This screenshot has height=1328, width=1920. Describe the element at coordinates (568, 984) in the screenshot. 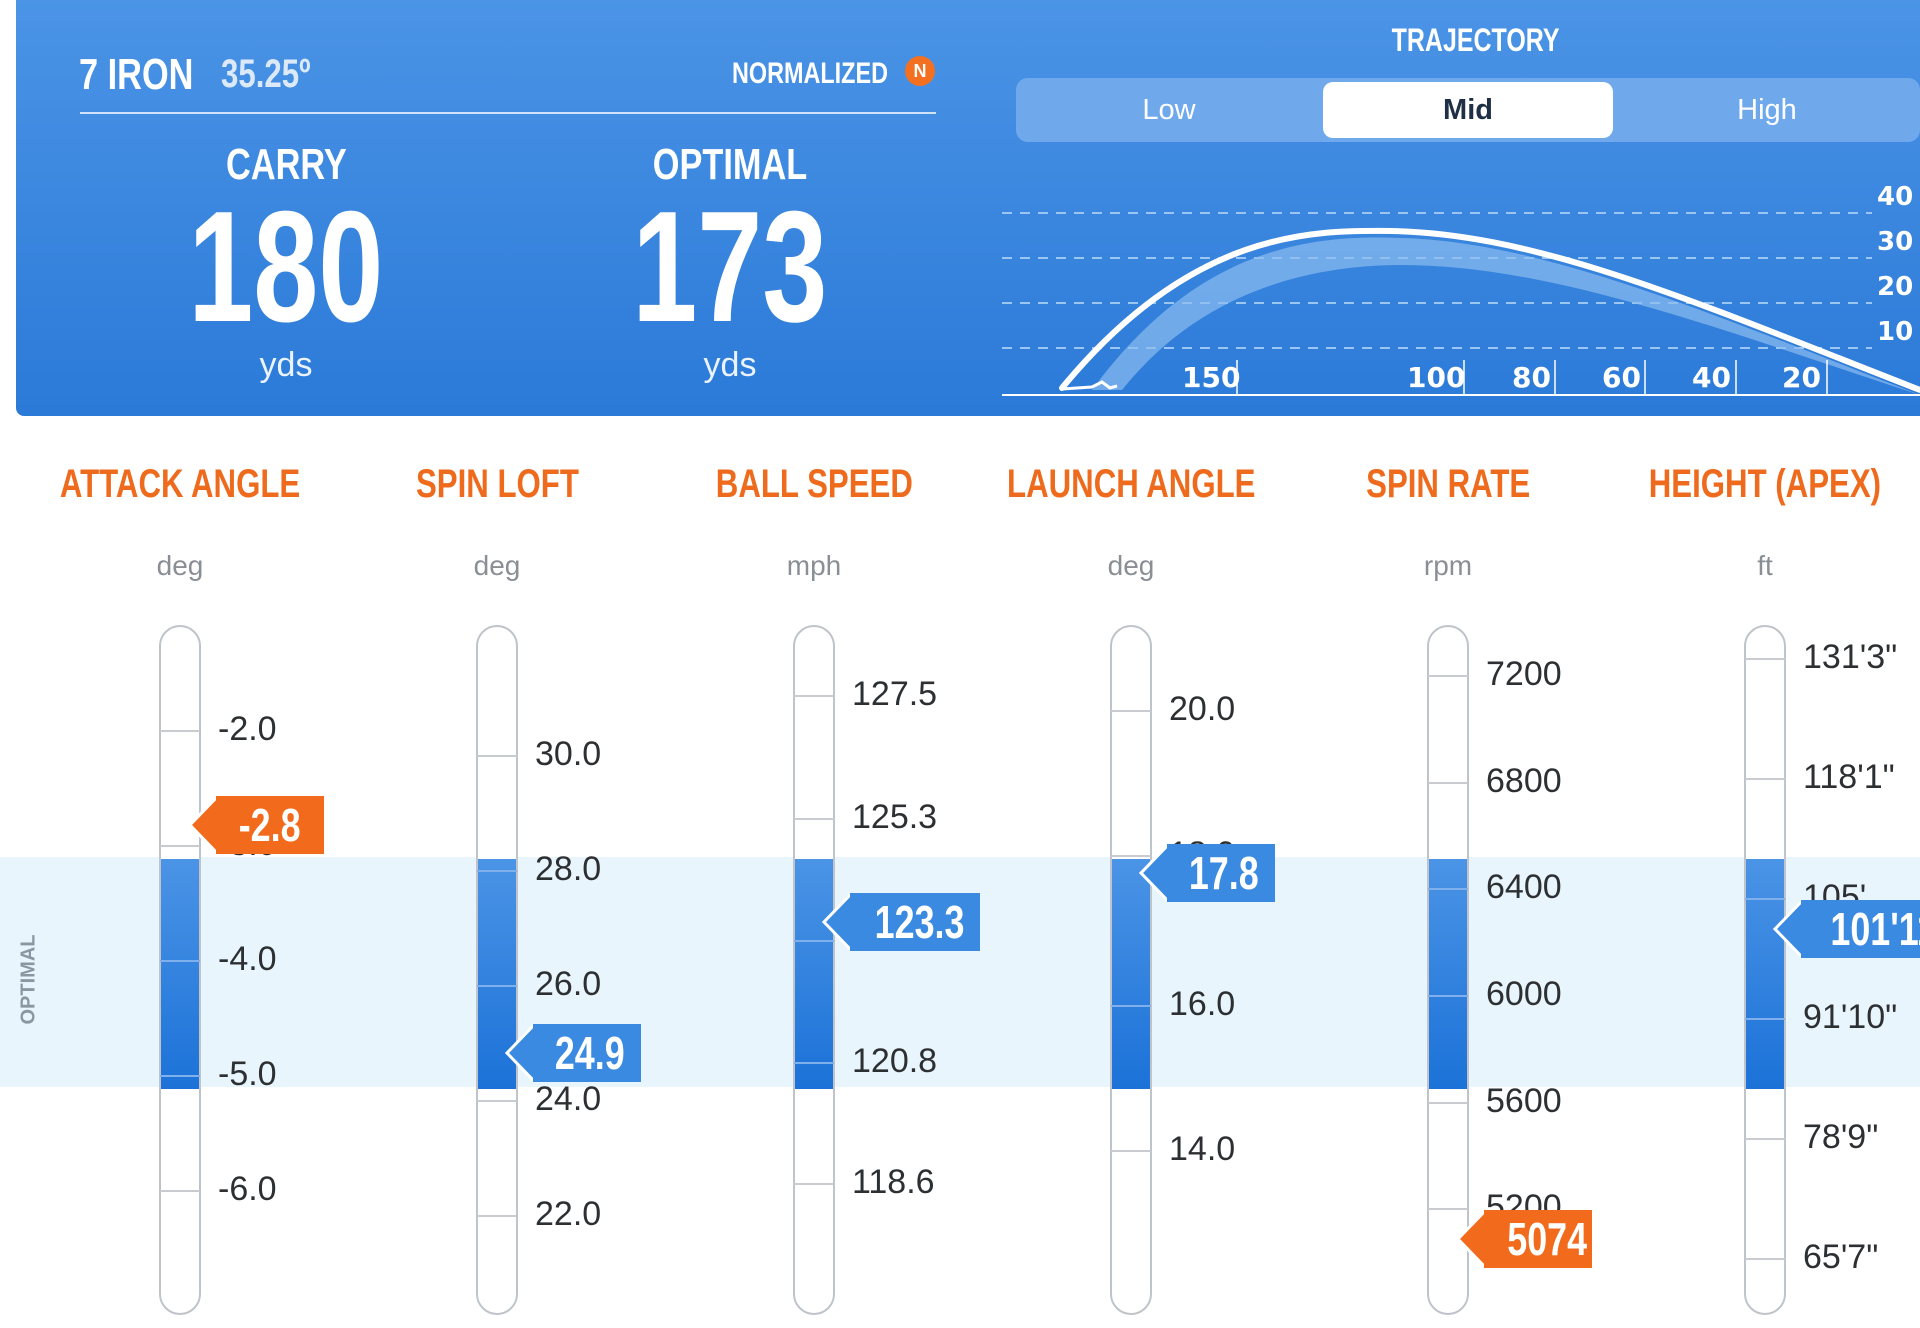

I see `gauge-tick-label: 26.0` at that location.